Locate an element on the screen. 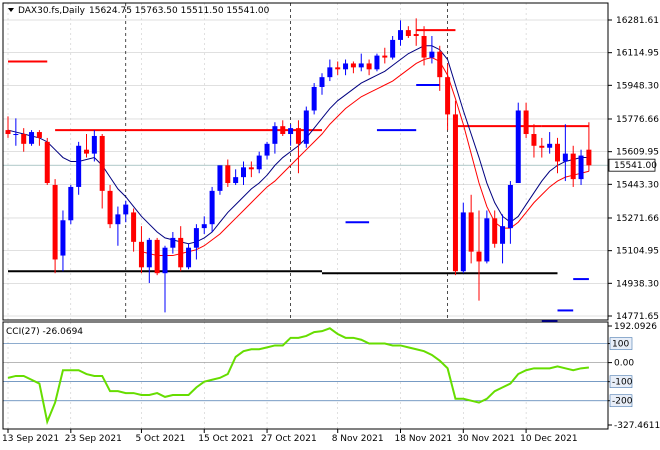 The height and width of the screenshot is (450, 660). ohlc-values: 15624.75 15763.50 15511.50 15541.00 is located at coordinates (179, 11).